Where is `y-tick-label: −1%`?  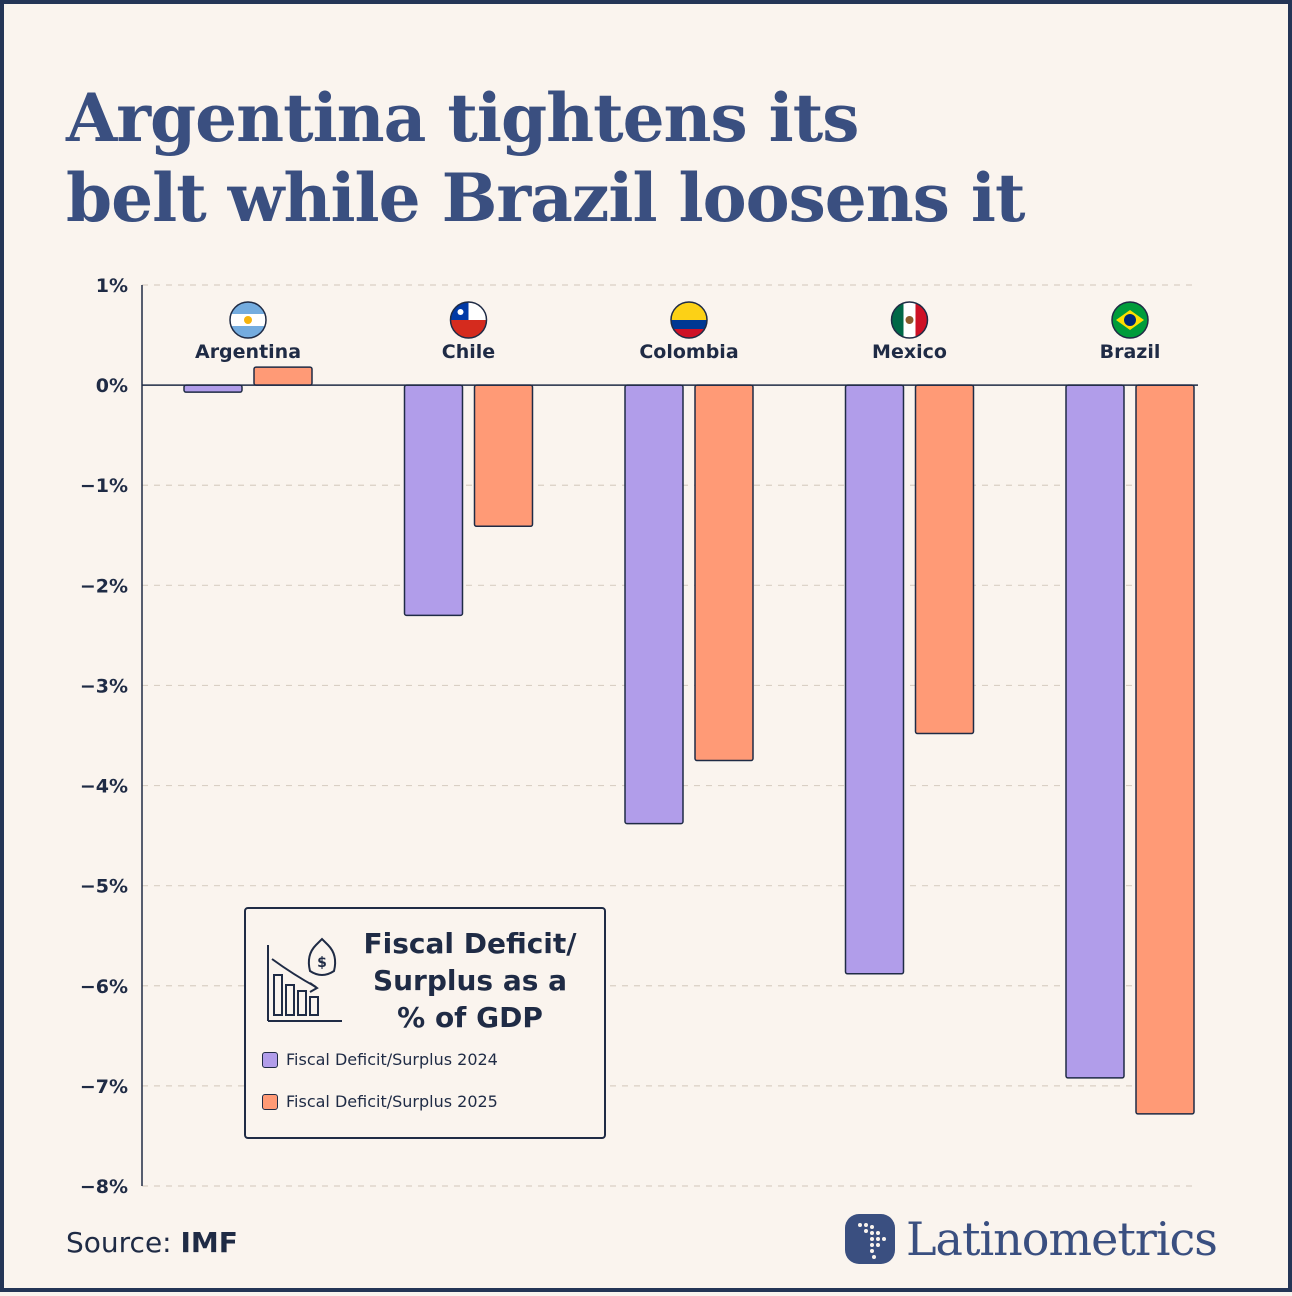
y-tick-label: −1% is located at coordinates (104, 486).